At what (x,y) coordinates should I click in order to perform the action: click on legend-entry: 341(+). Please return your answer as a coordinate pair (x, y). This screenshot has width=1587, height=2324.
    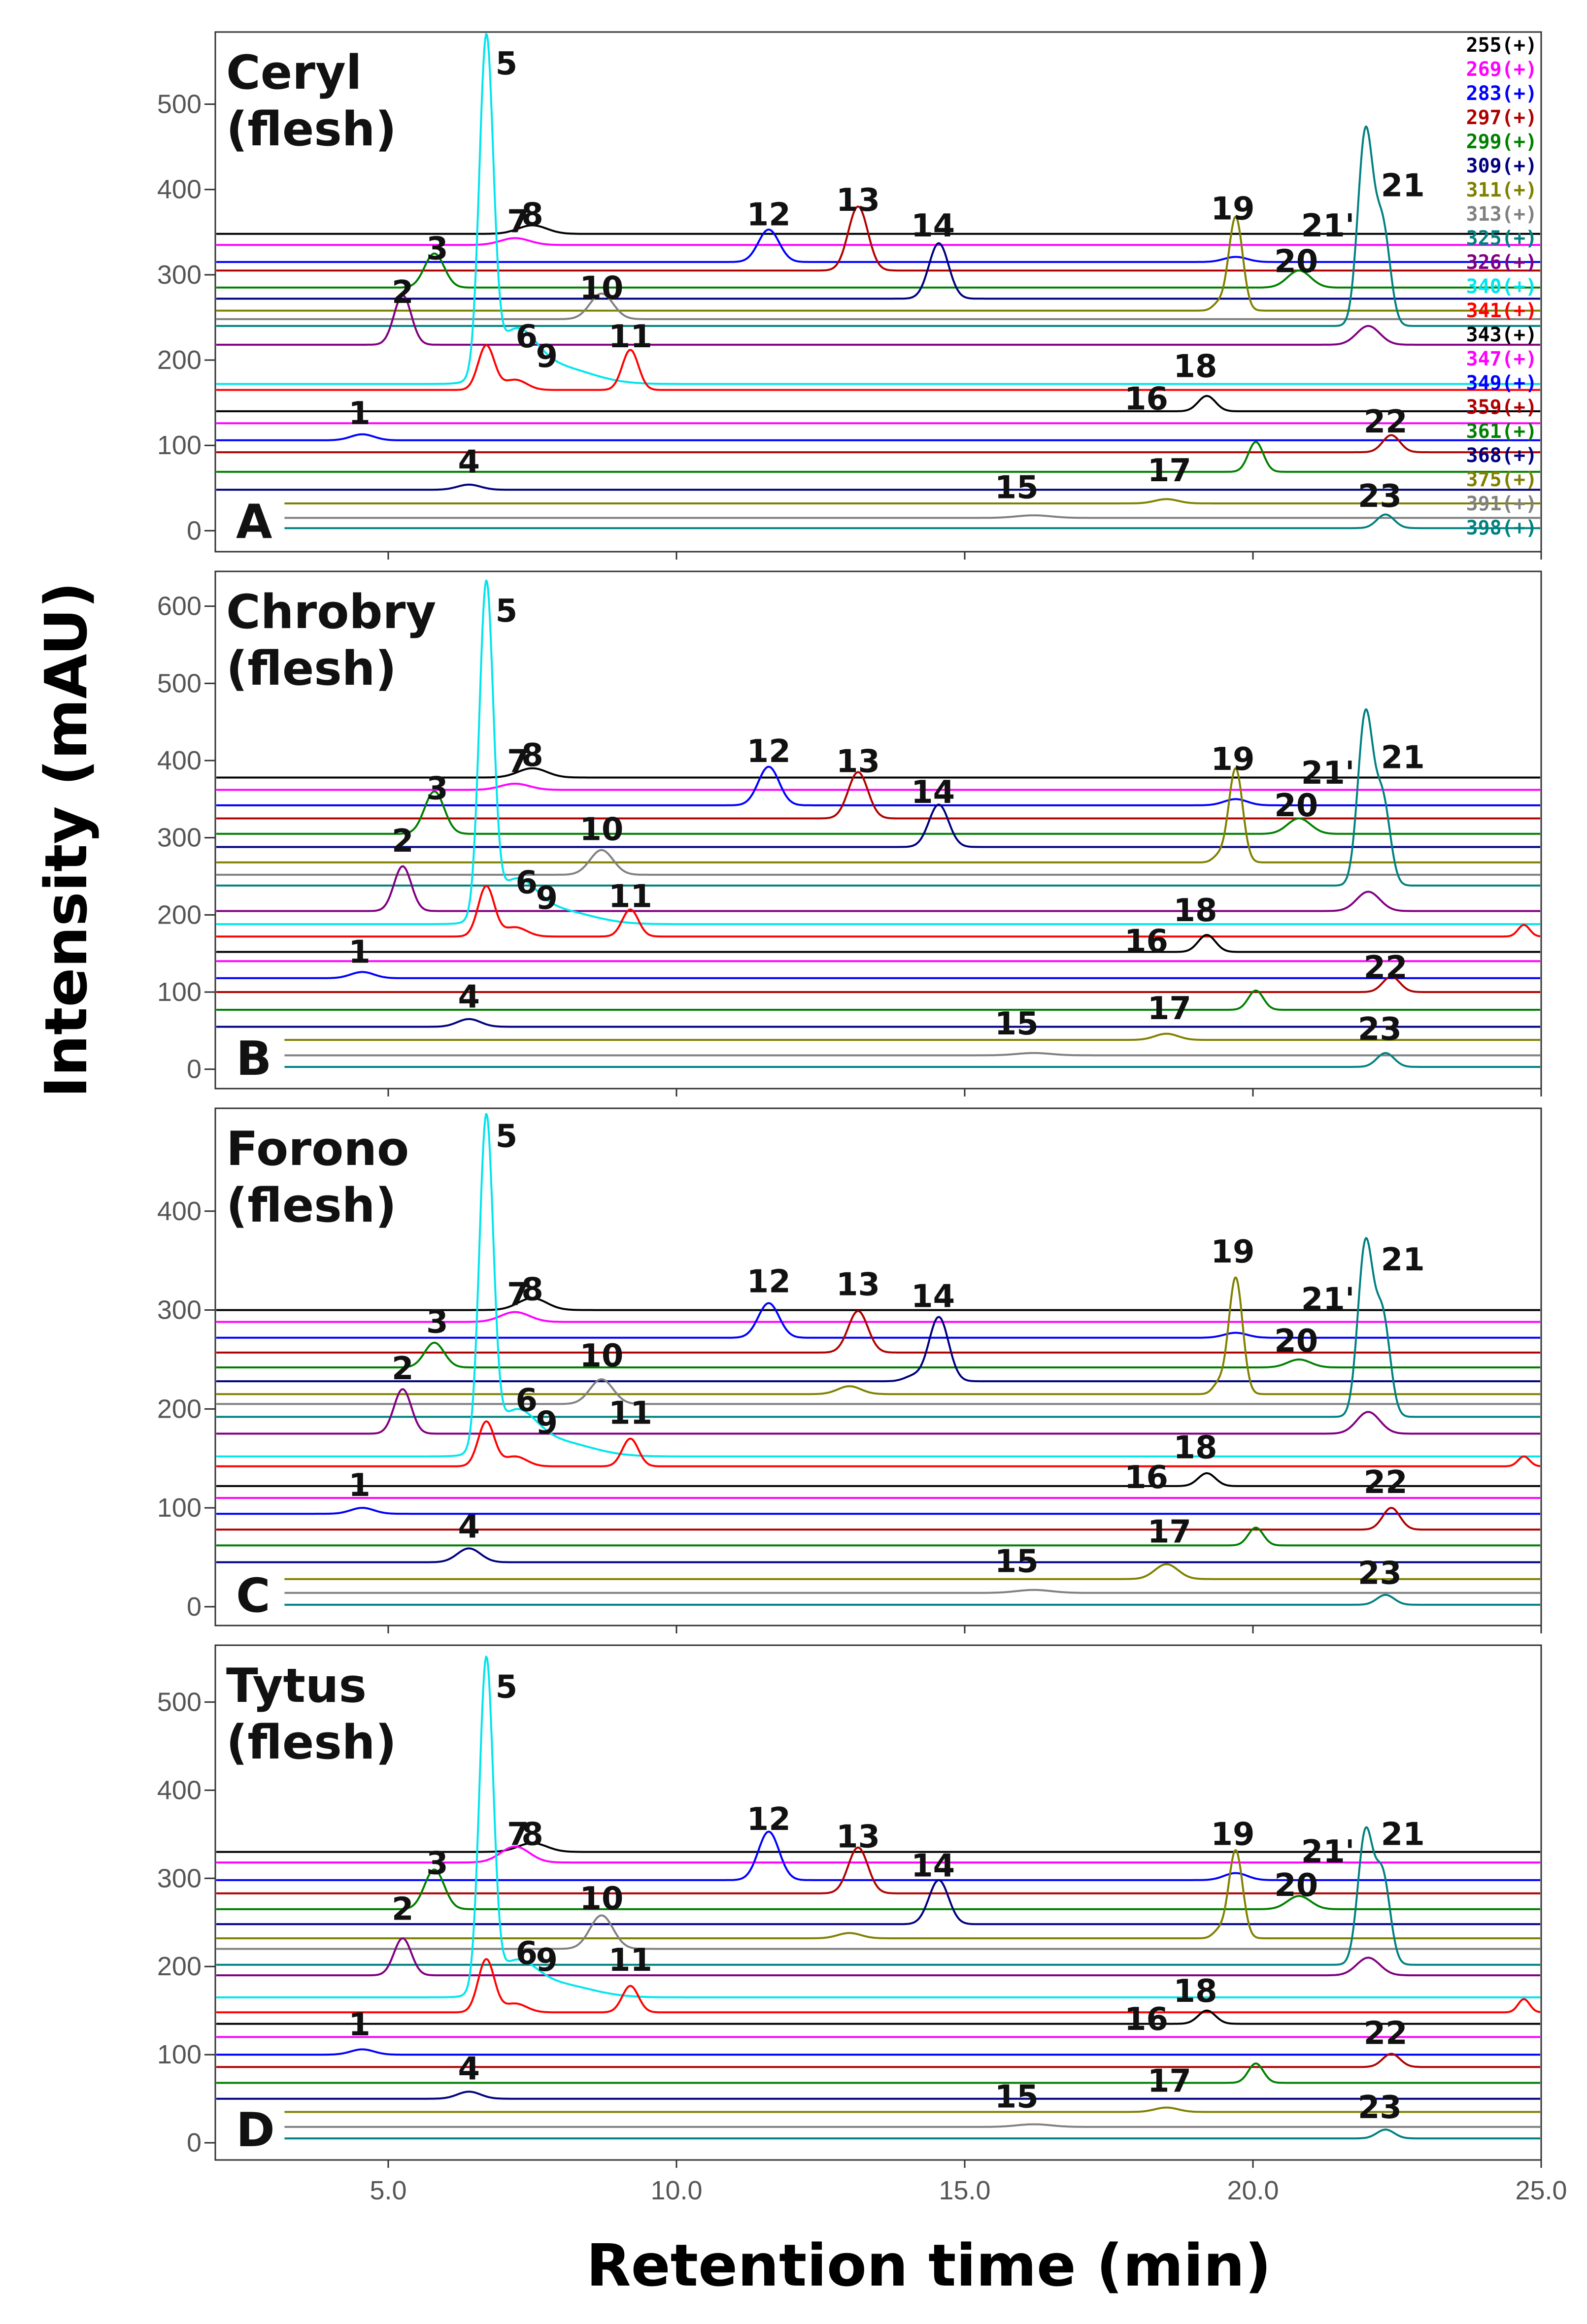
    Looking at the image, I should click on (1502, 310).